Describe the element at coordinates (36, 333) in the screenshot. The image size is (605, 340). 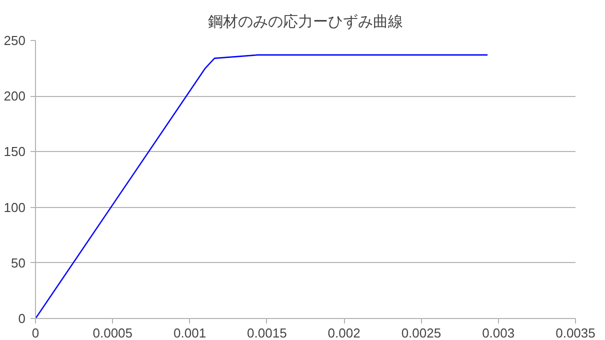
I see `x-tick-label: 0` at that location.